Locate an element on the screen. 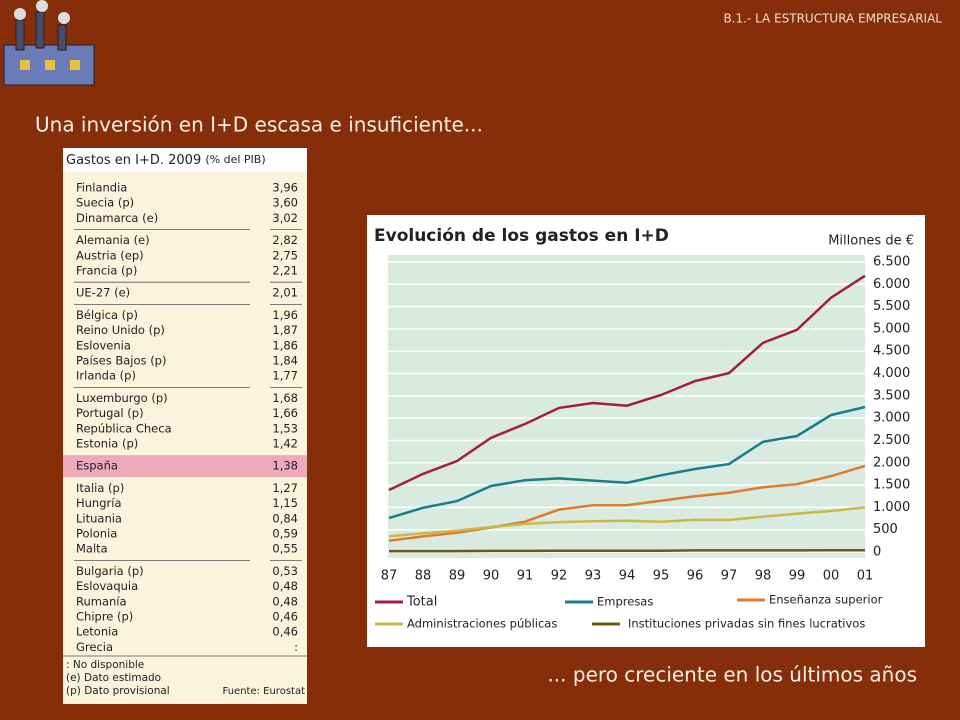 Image resolution: width=960 pixels, height=720 pixels. table-unit: (% del PIB) is located at coordinates (235, 159).